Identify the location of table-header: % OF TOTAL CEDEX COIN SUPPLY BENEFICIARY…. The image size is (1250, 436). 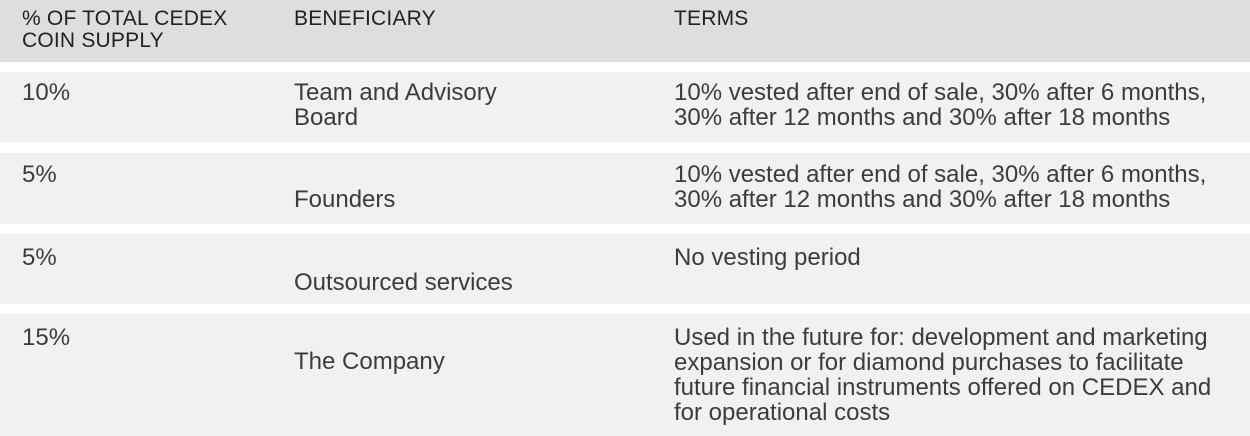
(625, 31).